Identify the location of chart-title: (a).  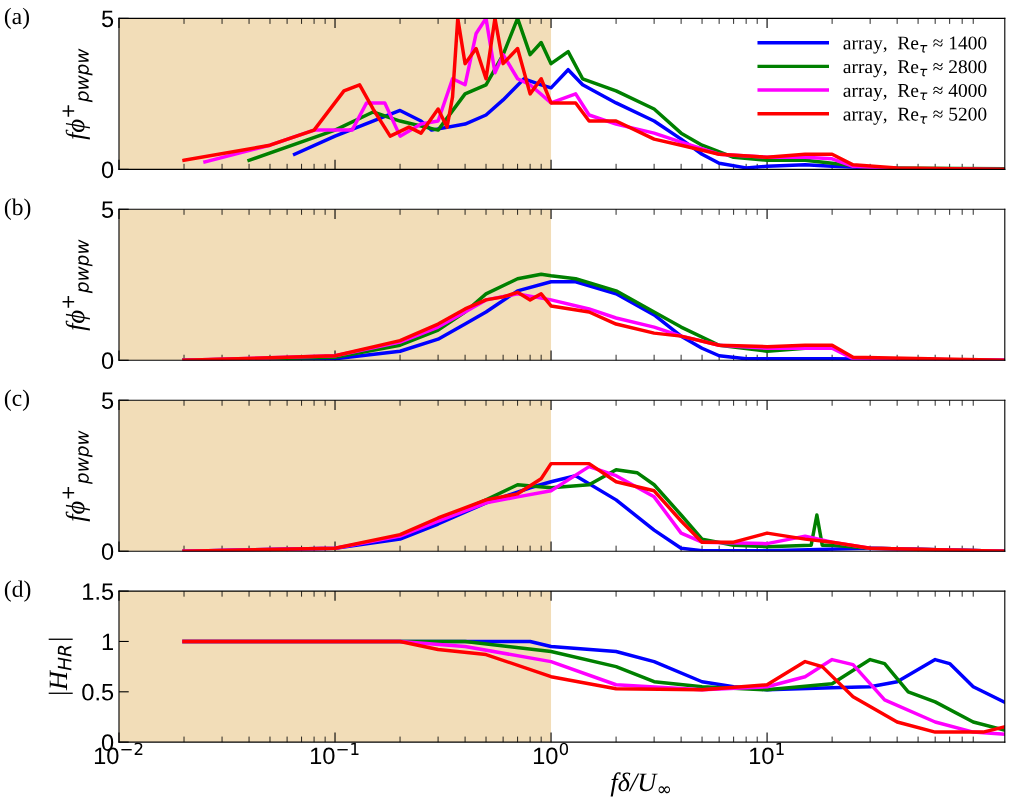
(16, 18).